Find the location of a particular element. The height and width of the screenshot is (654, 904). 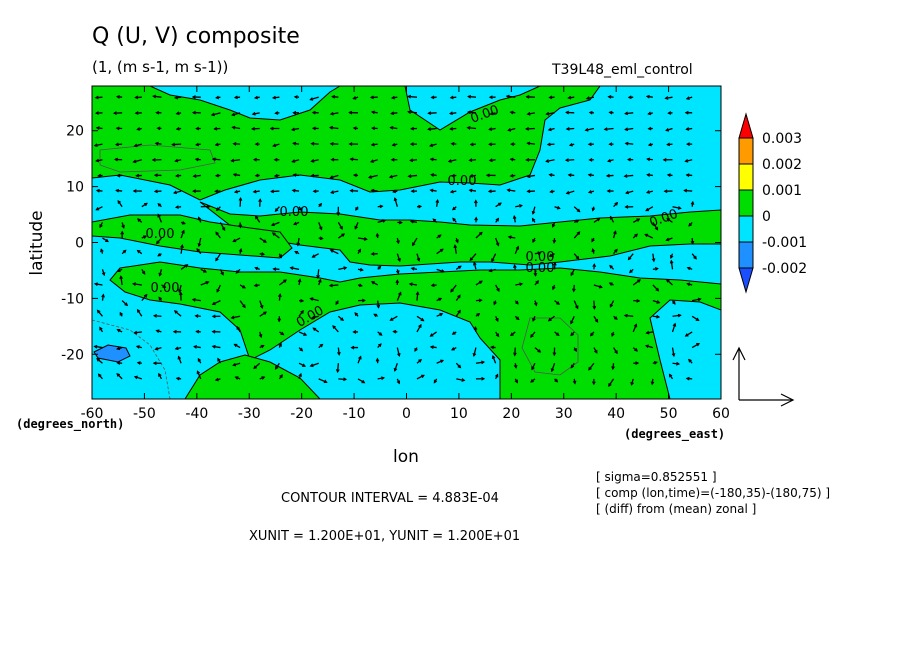

region-positive is located at coordinates (346, 143).